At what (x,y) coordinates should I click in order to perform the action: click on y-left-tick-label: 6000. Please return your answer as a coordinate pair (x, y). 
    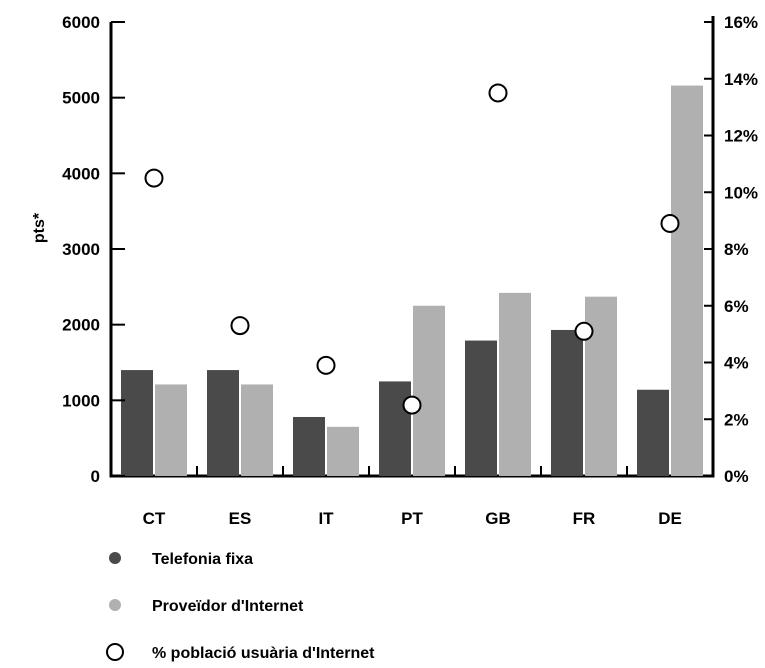
    Looking at the image, I should click on (81, 22).